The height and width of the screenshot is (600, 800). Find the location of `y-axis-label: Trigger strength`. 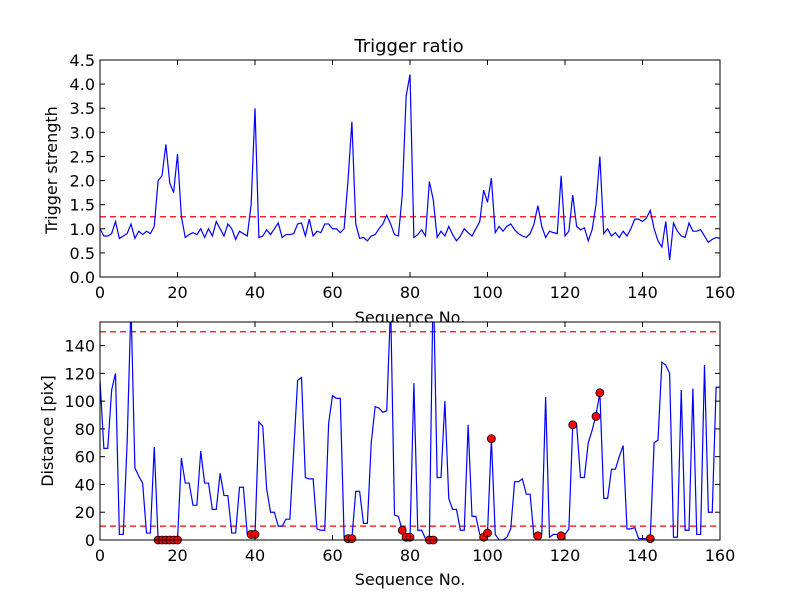

y-axis-label: Trigger strength is located at coordinates (51, 170).